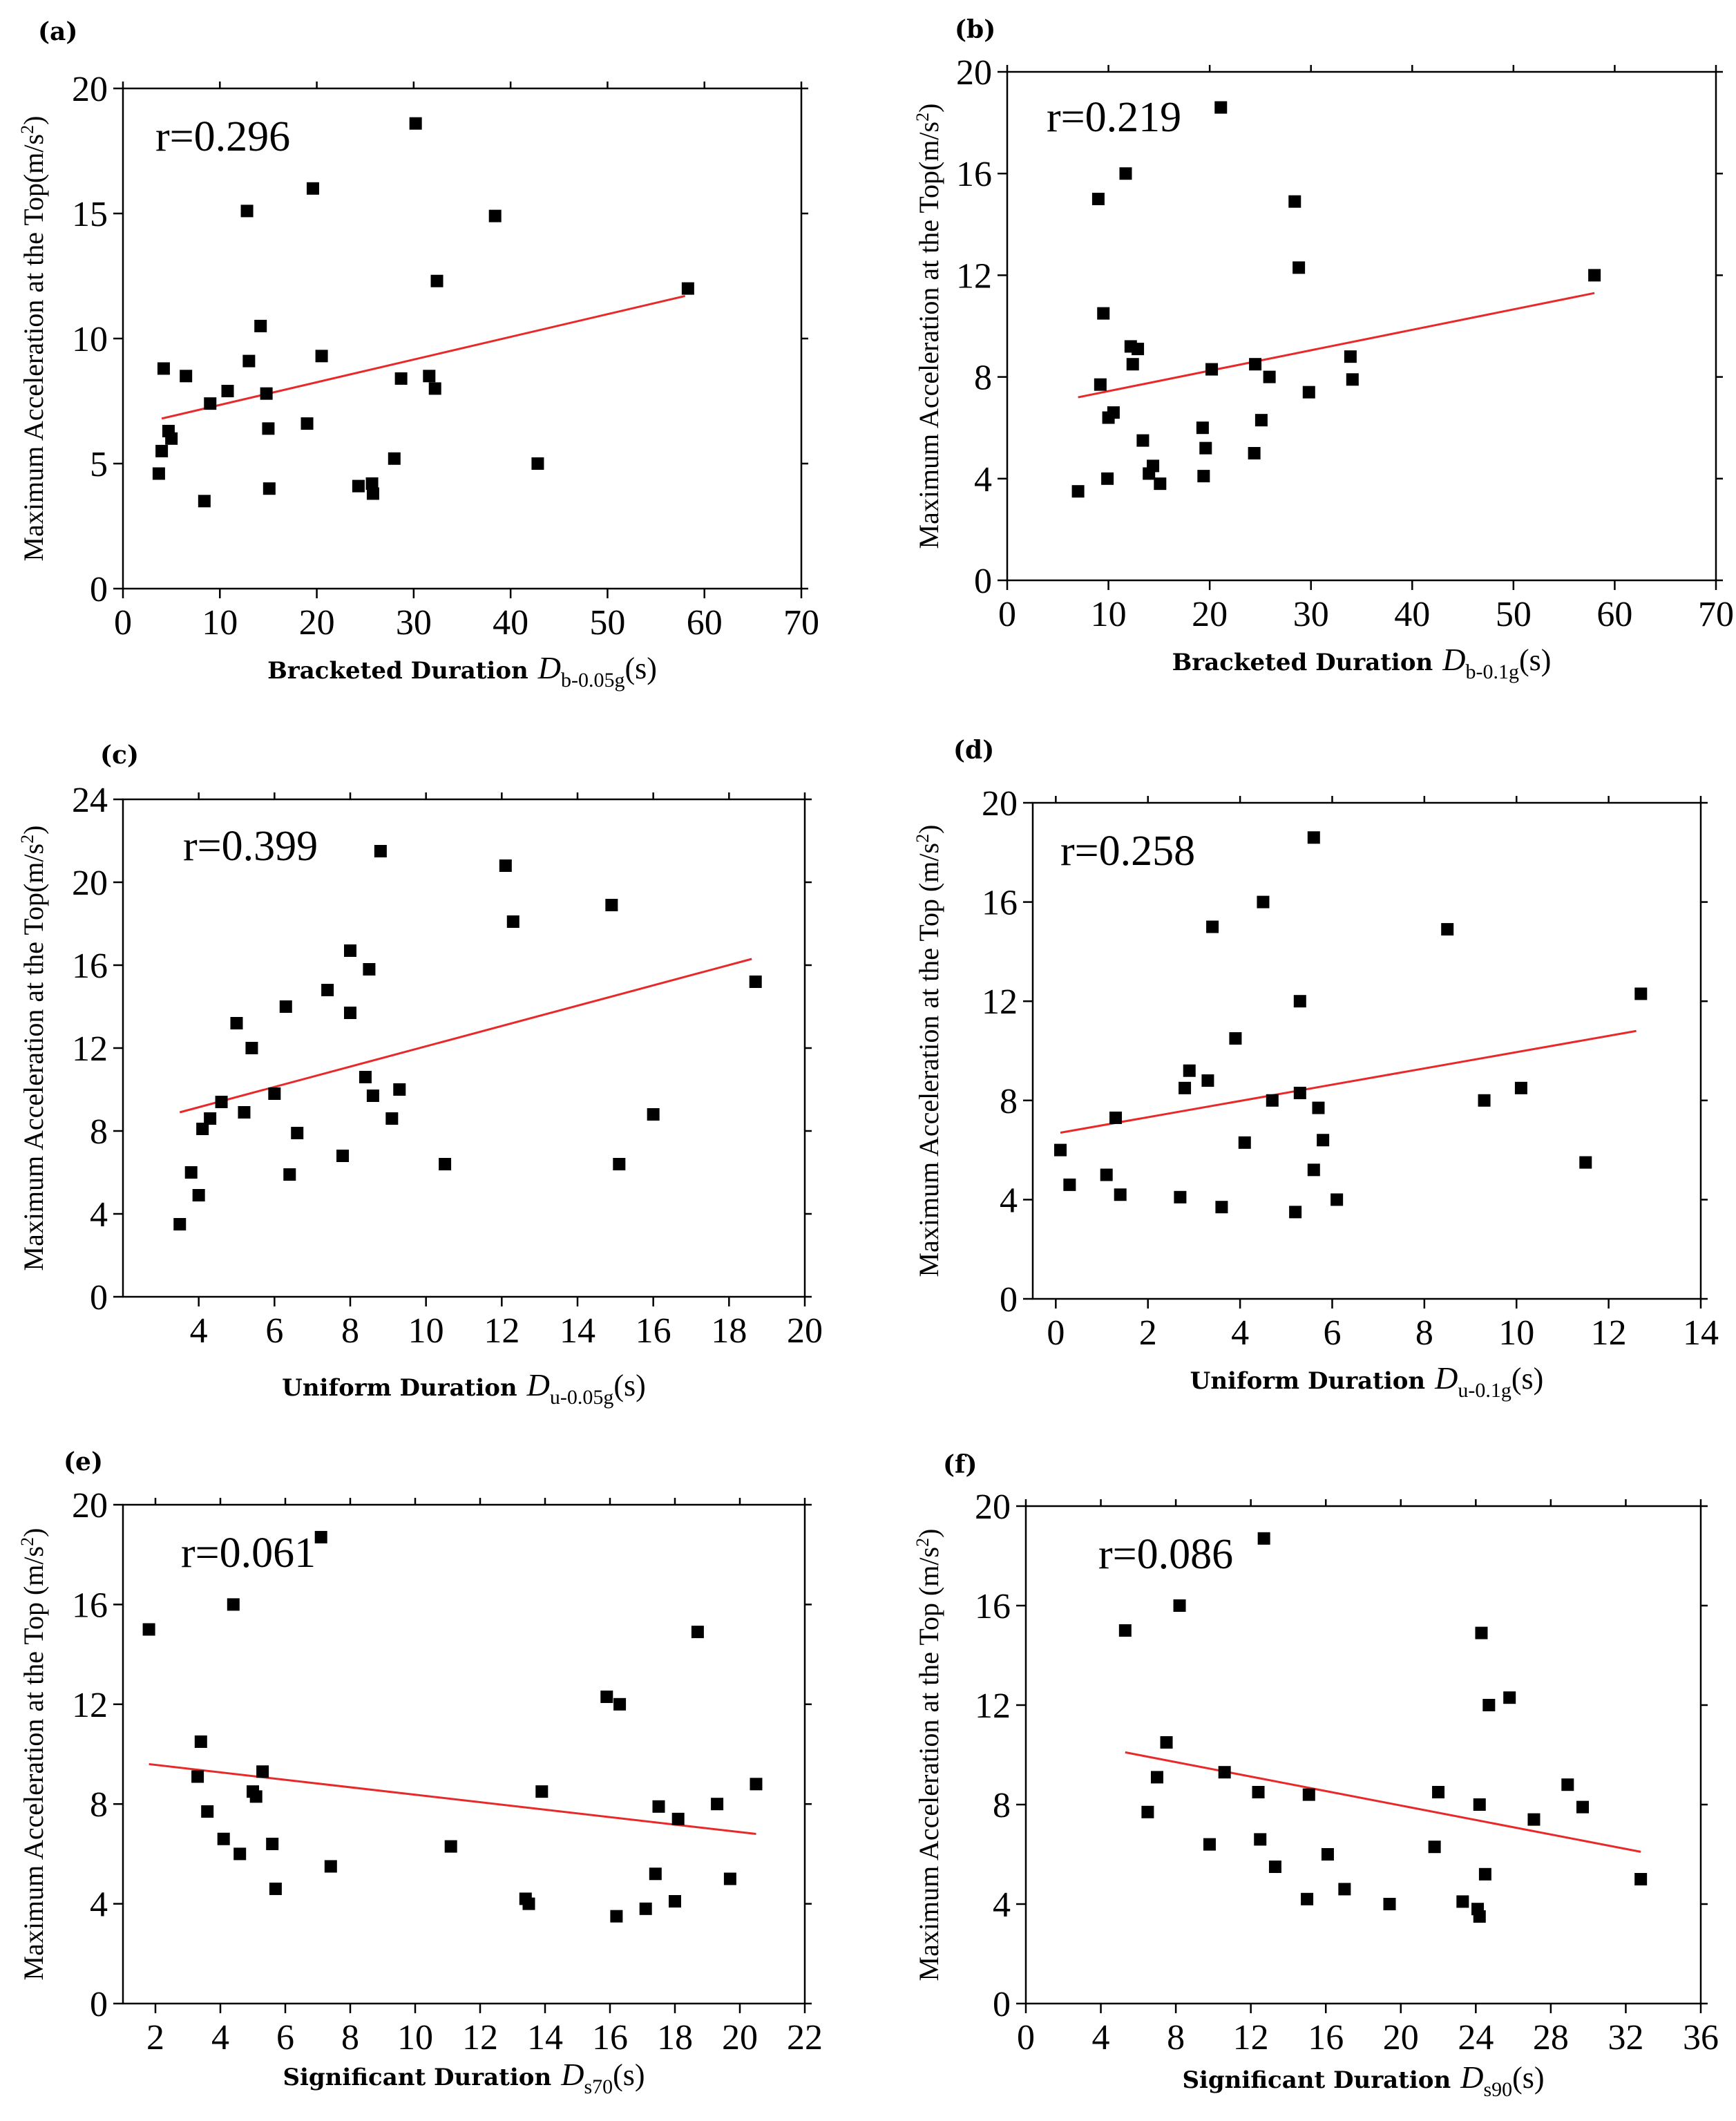 The height and width of the screenshot is (2121, 1736). I want to click on x-axis-label-subscript: b-0.05g, so click(593, 680).